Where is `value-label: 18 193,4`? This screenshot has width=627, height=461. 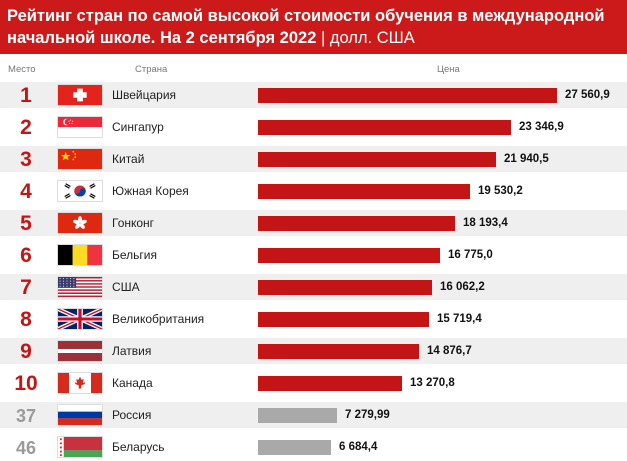
value-label: 18 193,4 is located at coordinates (485, 223).